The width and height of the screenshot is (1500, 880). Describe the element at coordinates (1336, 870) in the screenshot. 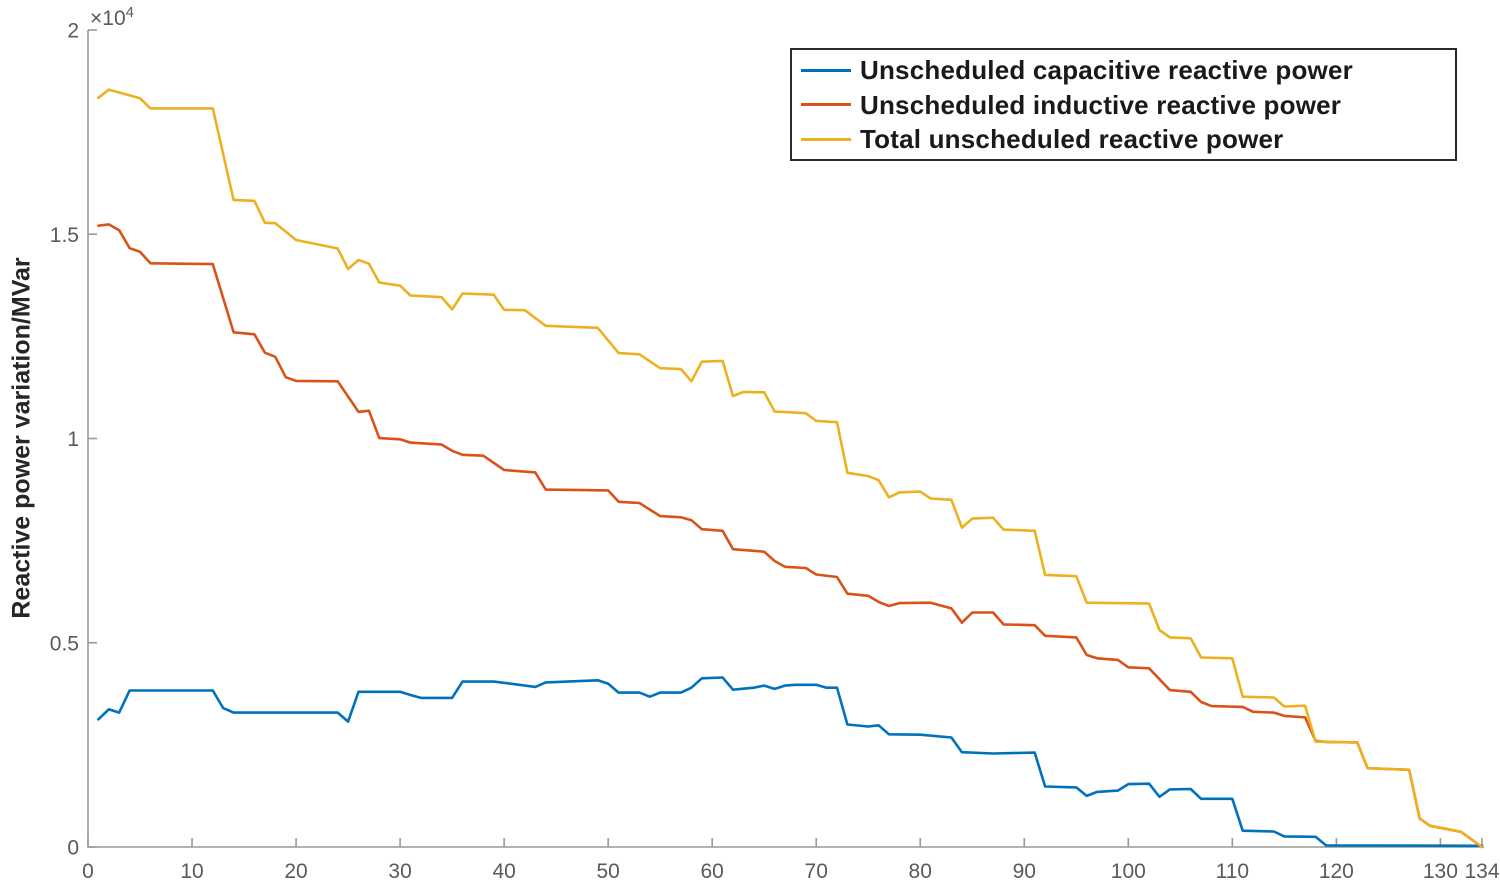

I see `x-tick-label: 120` at that location.